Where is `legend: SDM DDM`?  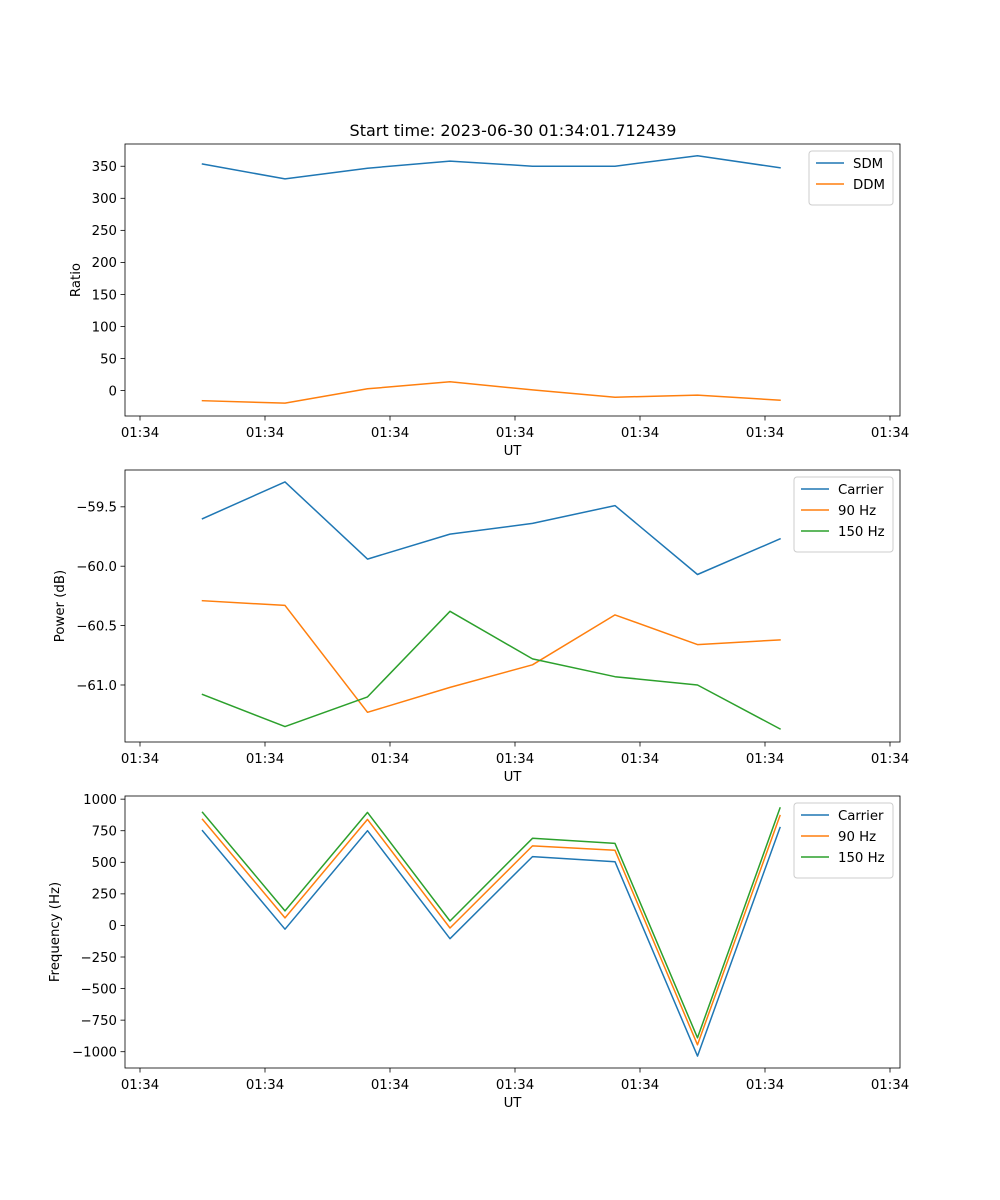
legend: SDM DDM is located at coordinates (851, 178).